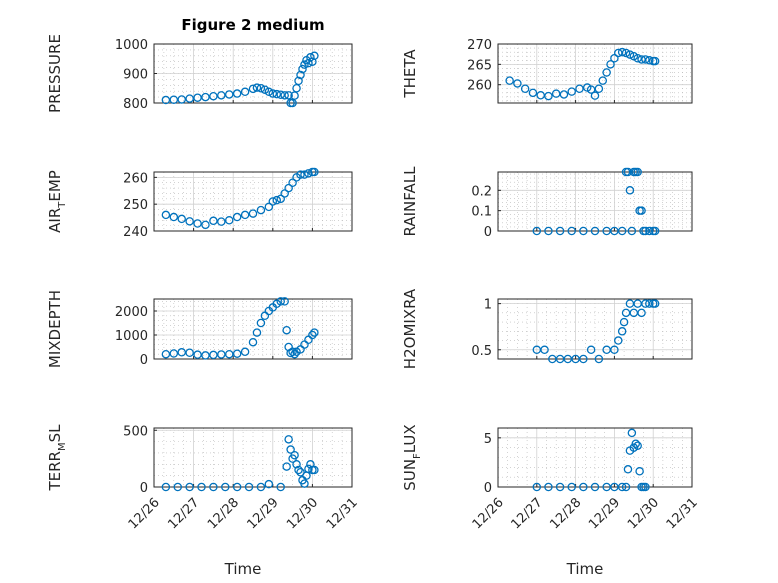 The height and width of the screenshot is (583, 778). What do you see at coordinates (479, 45) in the screenshot?
I see `y-tick-label: 270` at bounding box center [479, 45].